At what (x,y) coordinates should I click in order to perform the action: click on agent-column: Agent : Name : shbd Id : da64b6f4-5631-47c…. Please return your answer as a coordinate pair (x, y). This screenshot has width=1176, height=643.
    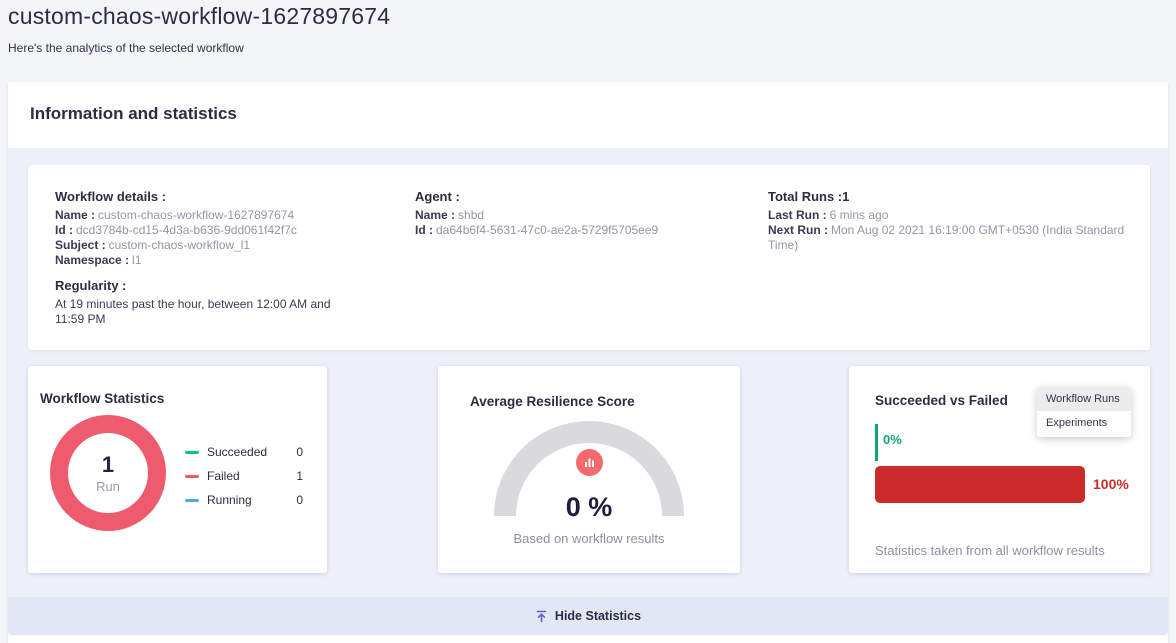
    Looking at the image, I should click on (580, 213).